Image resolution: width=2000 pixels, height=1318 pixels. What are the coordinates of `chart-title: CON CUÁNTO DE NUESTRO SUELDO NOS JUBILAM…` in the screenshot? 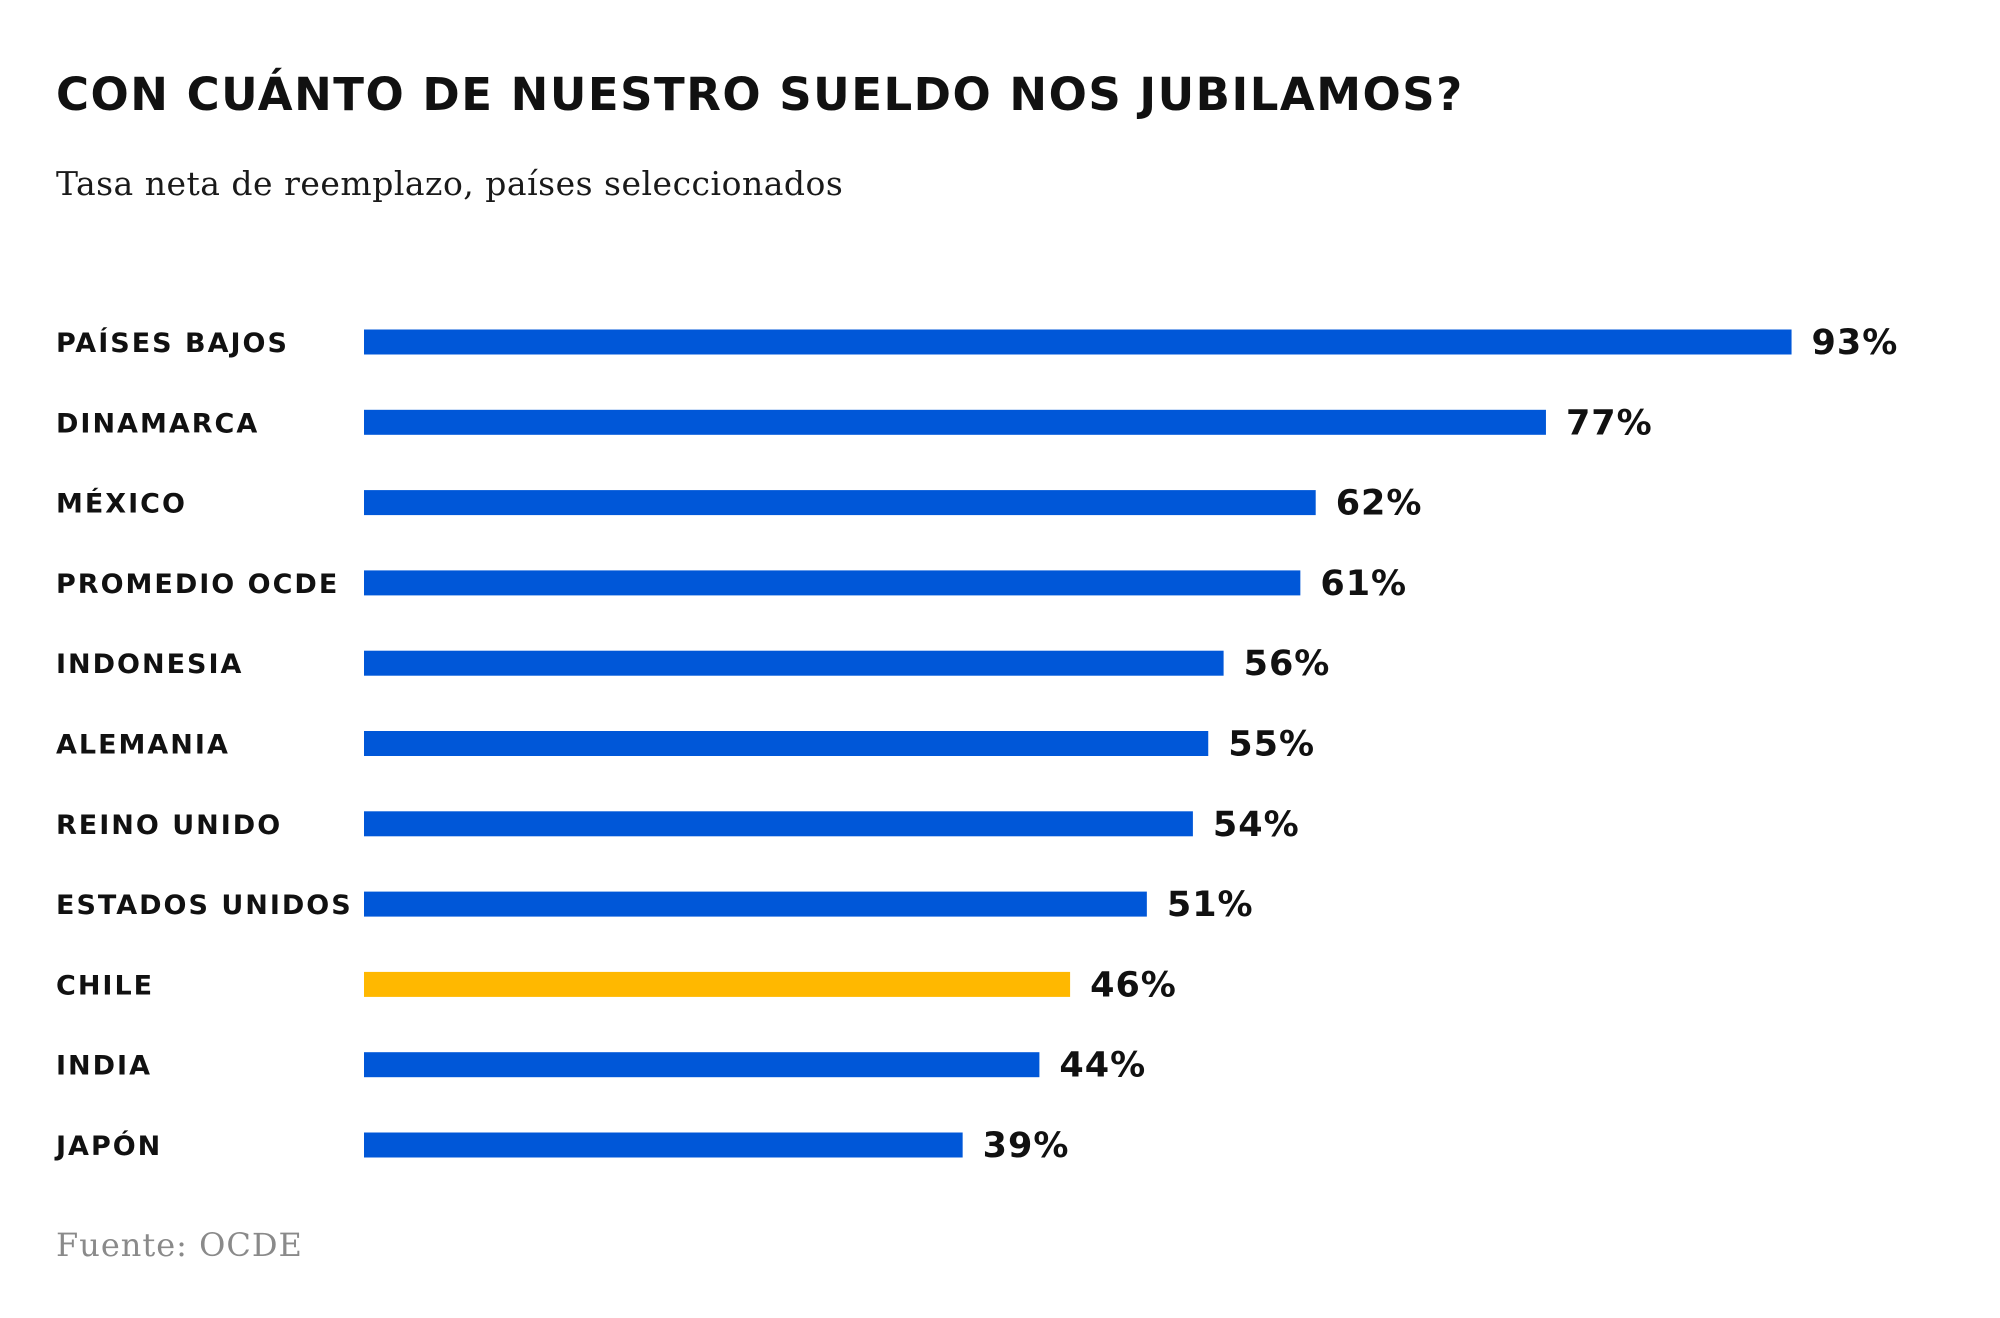 It's located at (760, 94).